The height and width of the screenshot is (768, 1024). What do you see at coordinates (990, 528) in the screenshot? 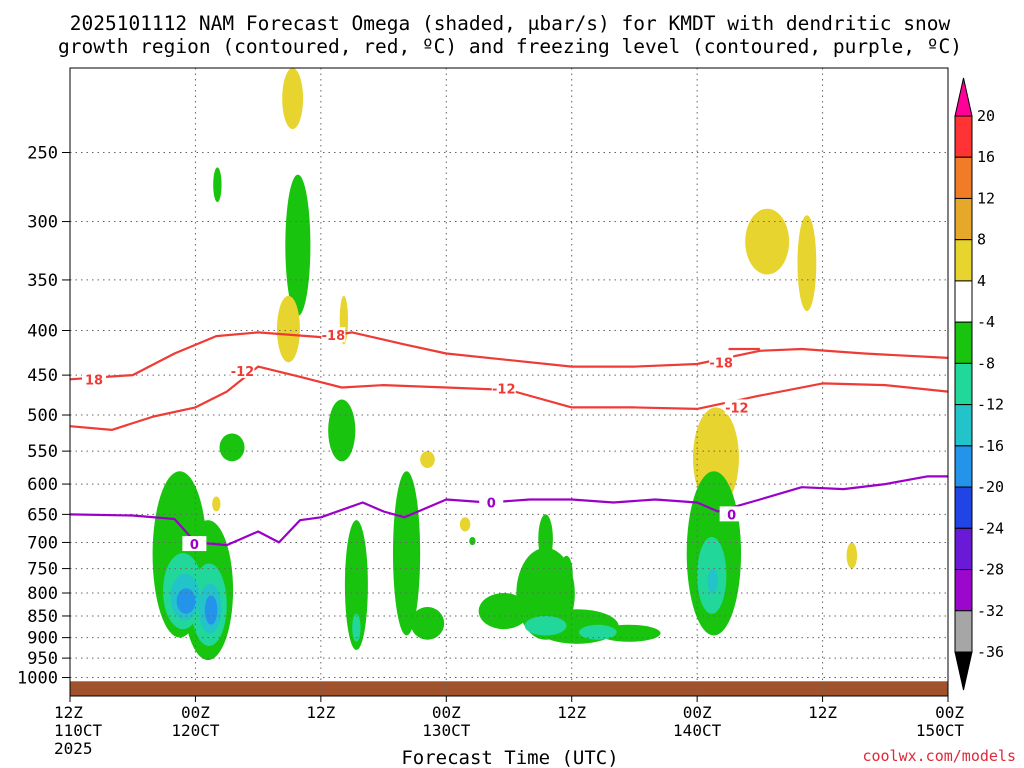
I see `colorbar-label: -24` at bounding box center [990, 528].